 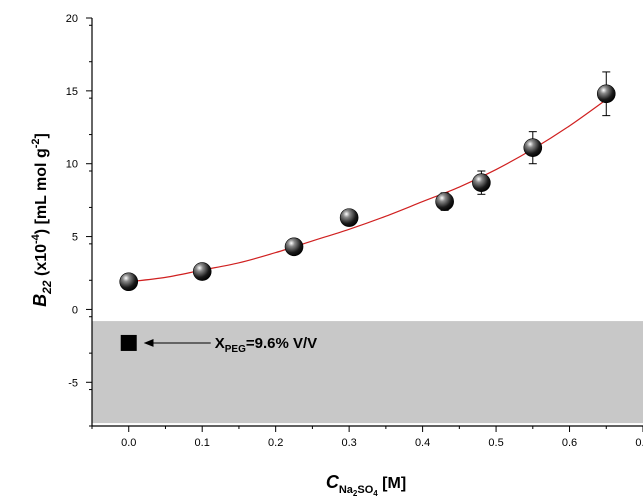 I want to click on x-tick-label: 0.6, so click(x=569, y=443).